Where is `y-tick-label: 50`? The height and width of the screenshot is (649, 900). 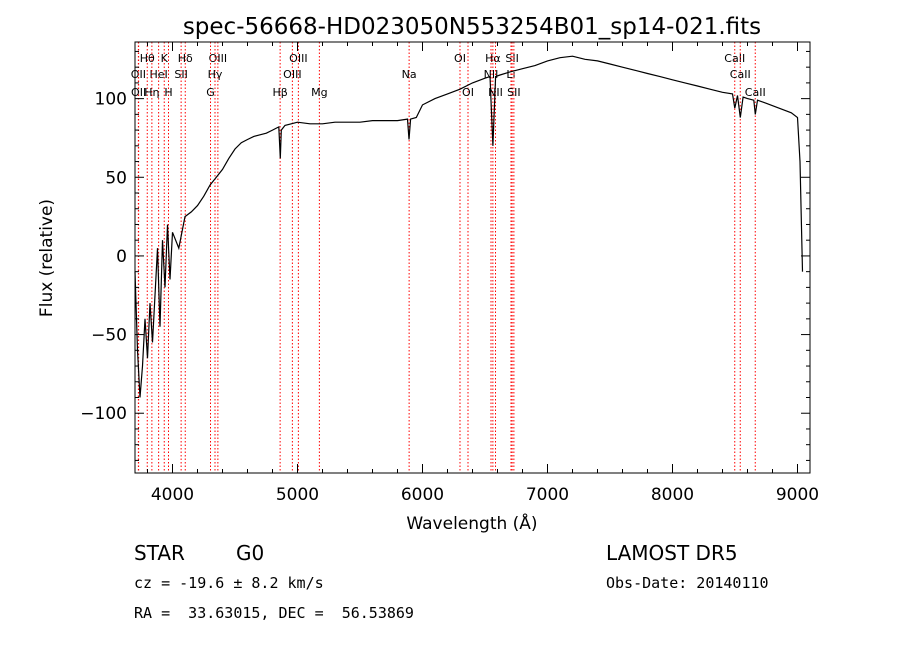 y-tick-label: 50 is located at coordinates (116, 178).